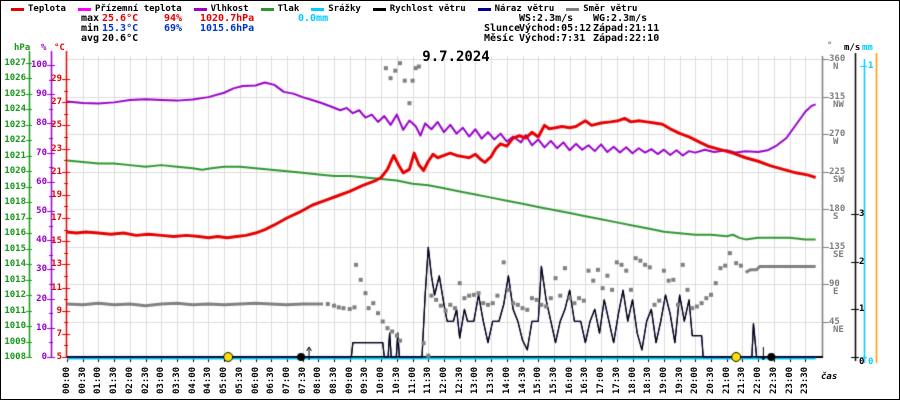 The height and width of the screenshot is (400, 900). Describe the element at coordinates (41, 94) in the screenshot. I see `humidity-tick-label: 90` at that location.